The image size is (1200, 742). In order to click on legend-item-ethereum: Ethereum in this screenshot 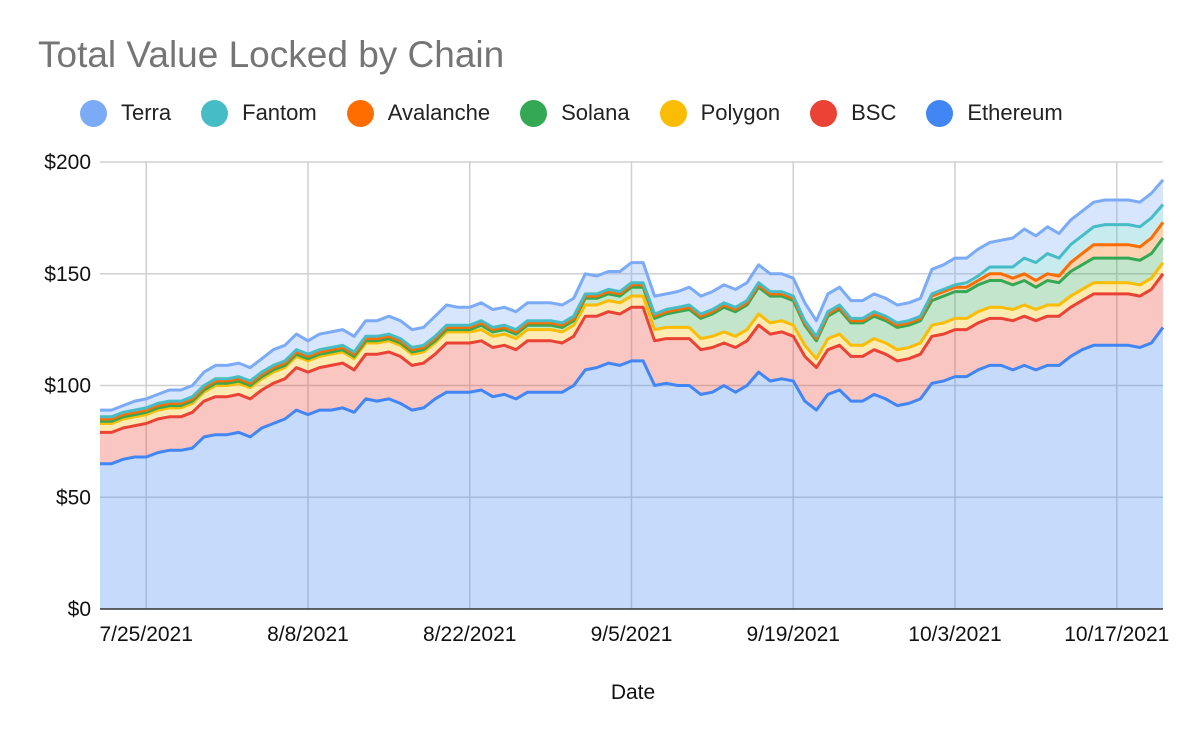, I will do `click(994, 113)`.